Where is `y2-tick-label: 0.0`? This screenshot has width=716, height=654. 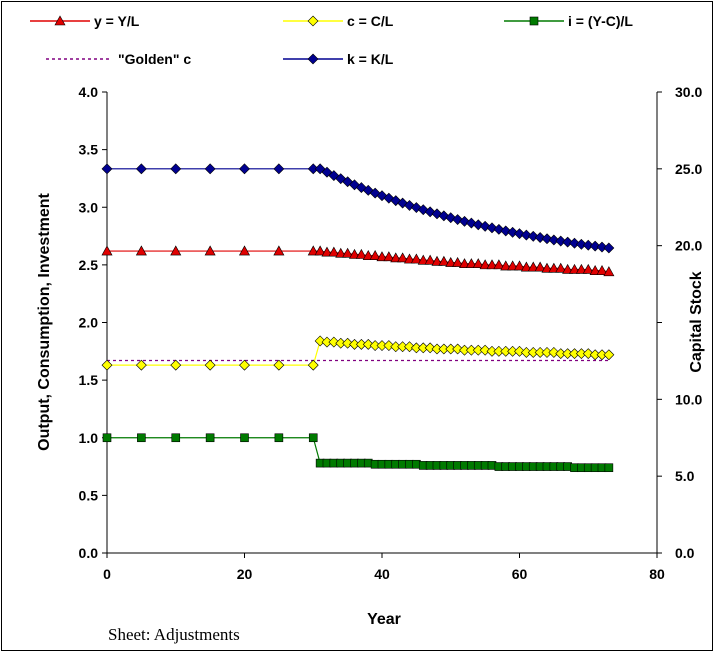 y2-tick-label: 0.0 is located at coordinates (685, 553).